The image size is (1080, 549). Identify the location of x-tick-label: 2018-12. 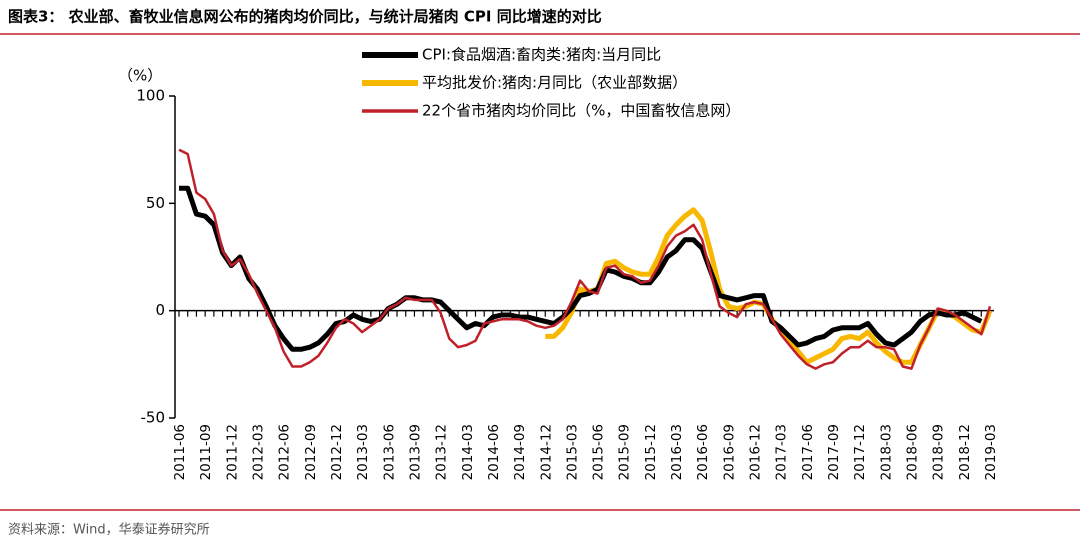
(965, 452).